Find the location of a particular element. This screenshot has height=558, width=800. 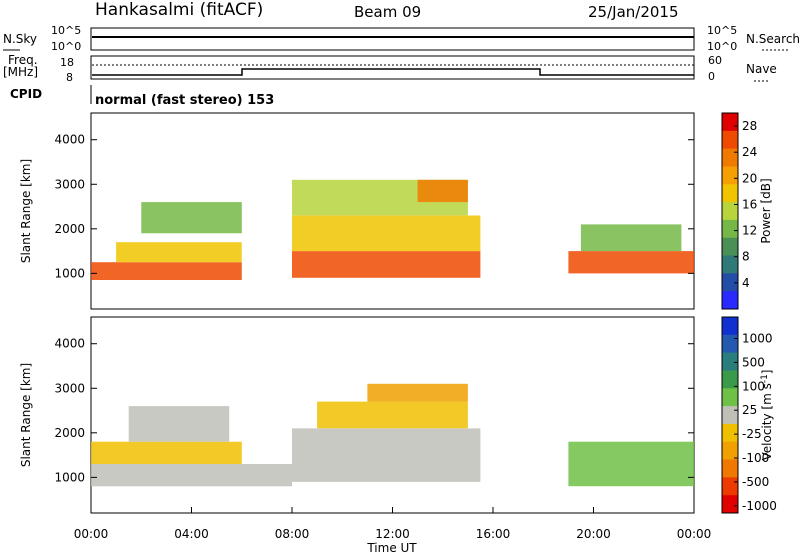

freq-label-line2: [MHz] is located at coordinates (20, 72).